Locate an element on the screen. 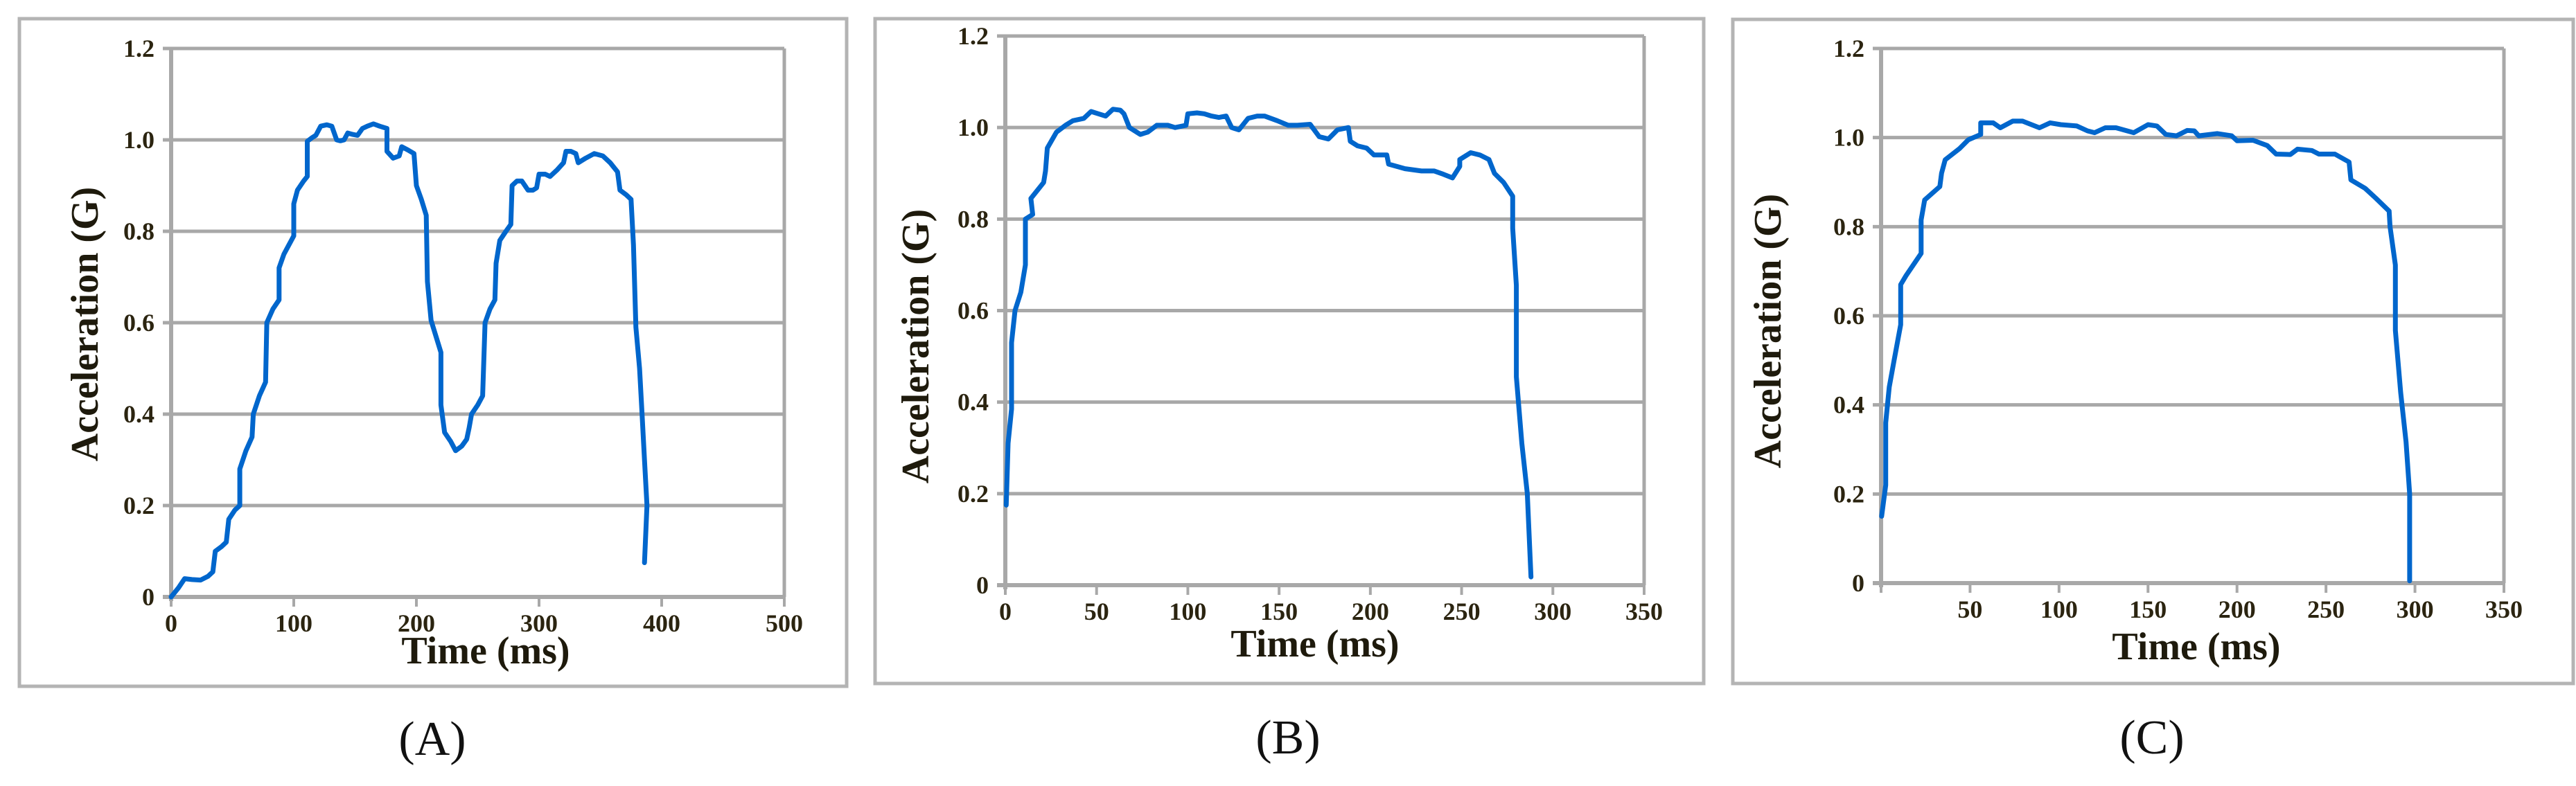  x-axis-label-b: Time (ms) is located at coordinates (1314, 644).